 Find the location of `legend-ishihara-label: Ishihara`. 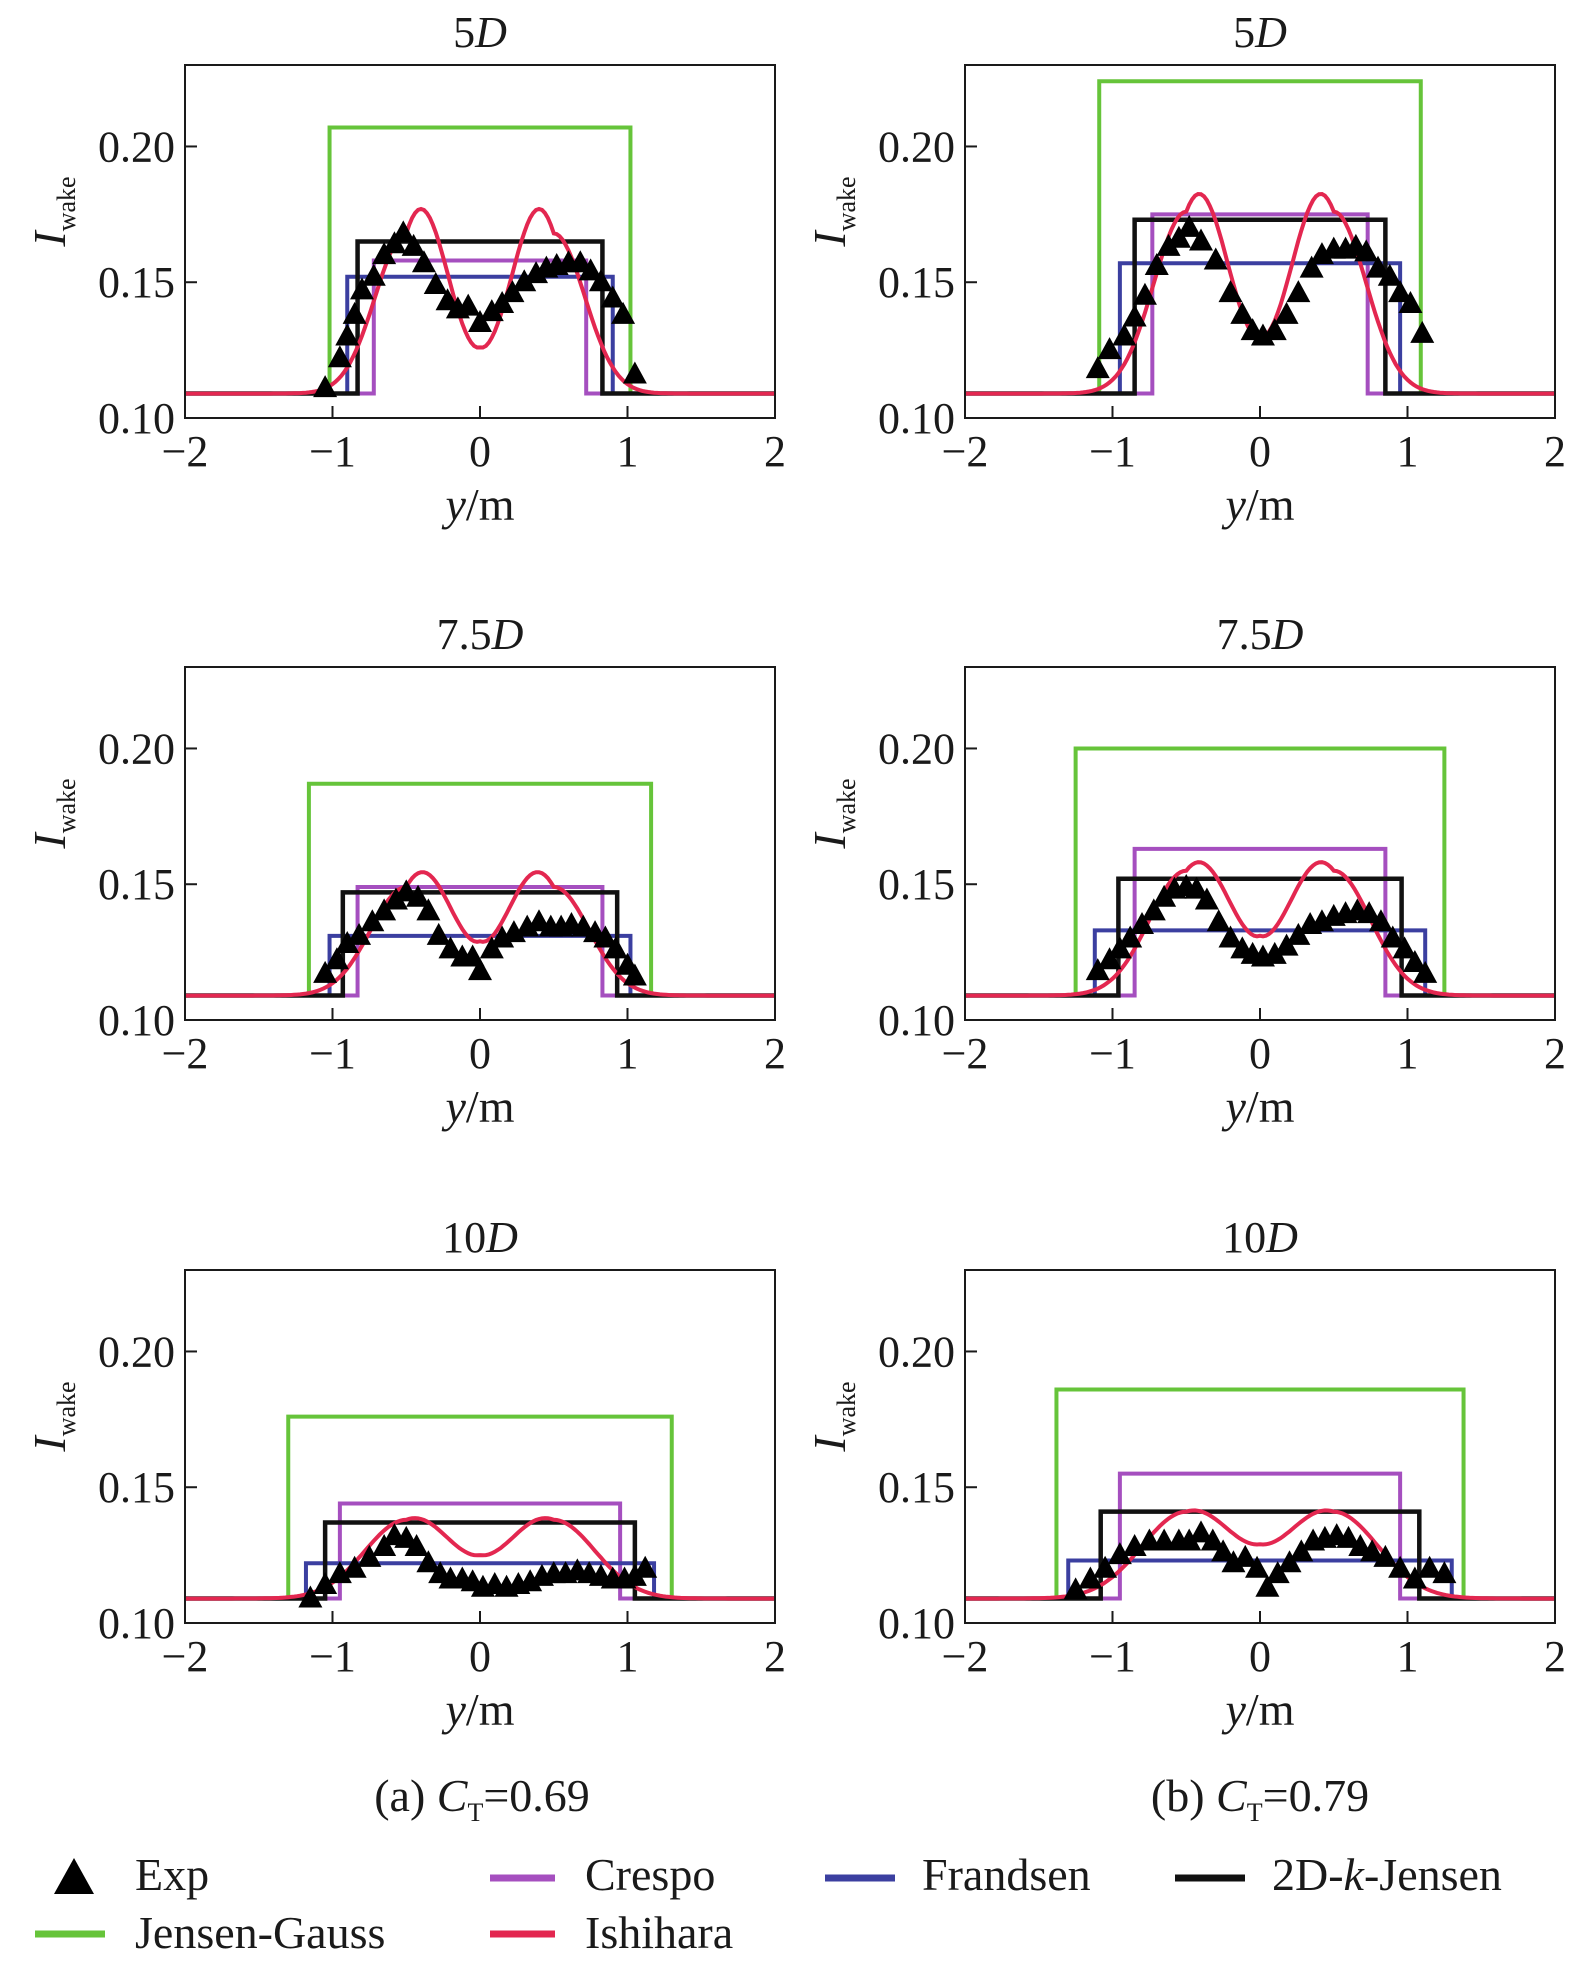

legend-ishihara-label: Ishihara is located at coordinates (659, 1932).